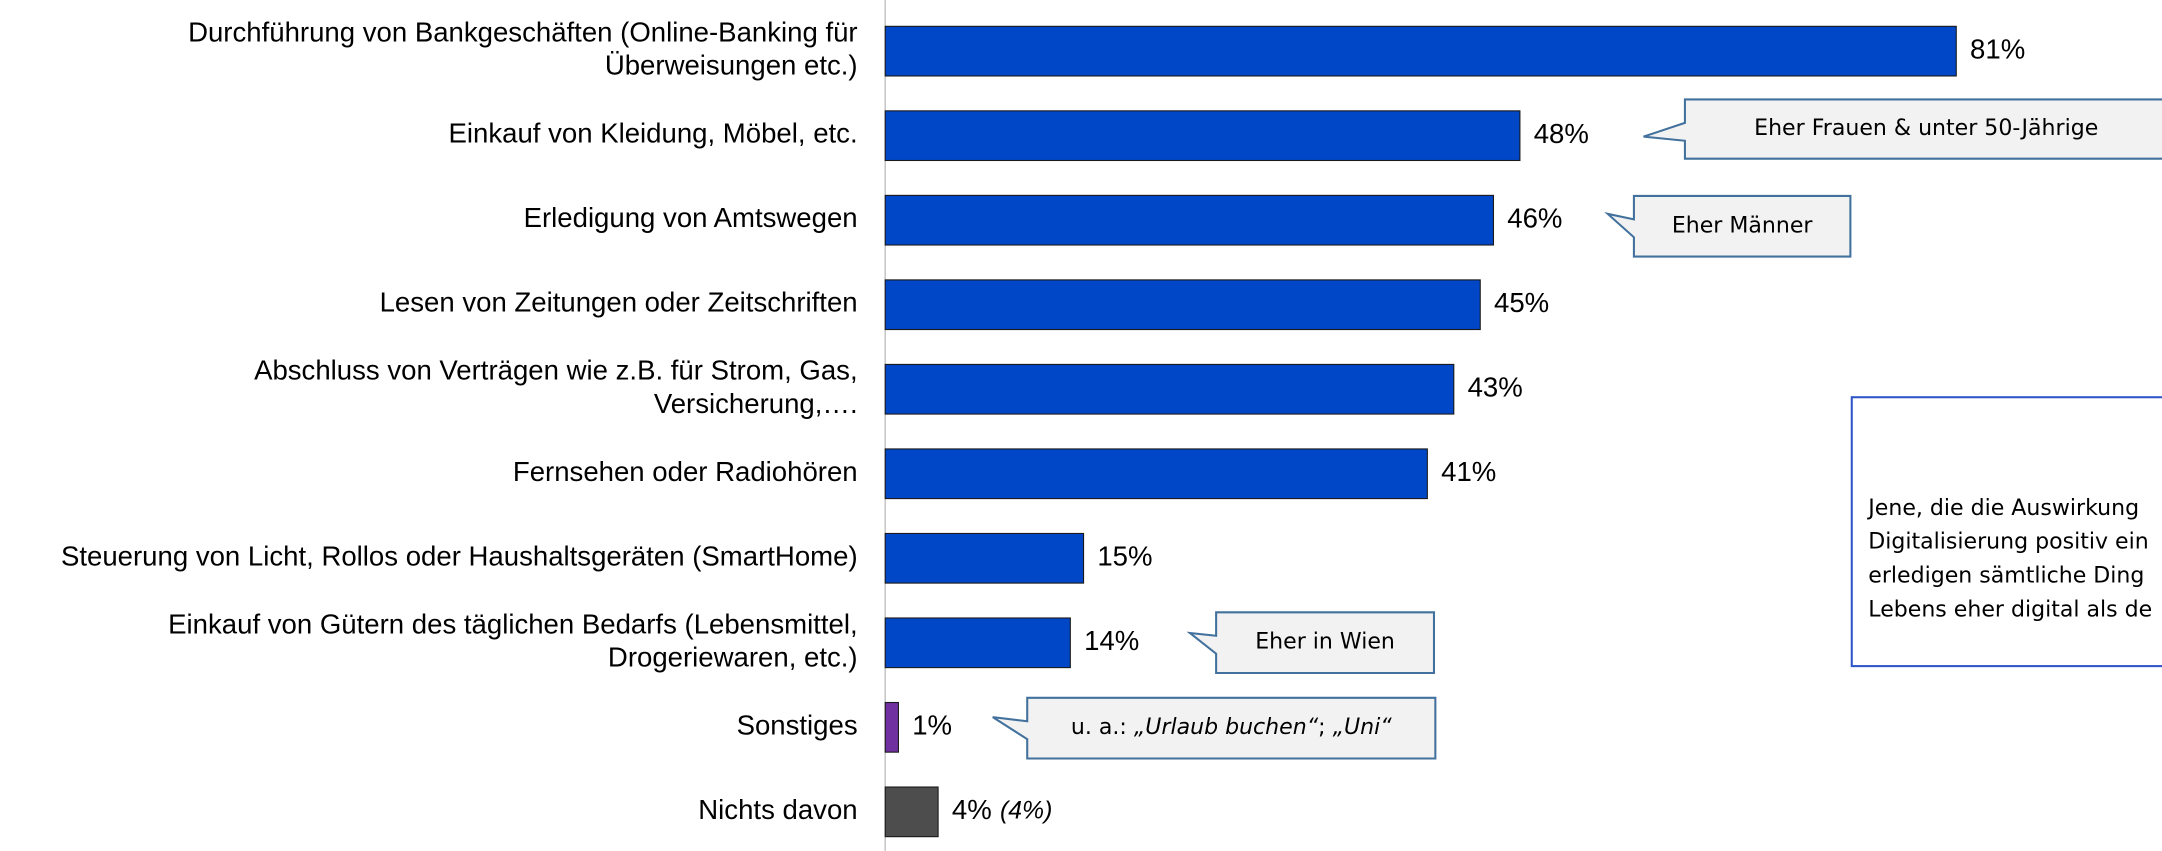 This screenshot has height=851, width=2162. I want to click on value-label: 46%, so click(1534, 217).